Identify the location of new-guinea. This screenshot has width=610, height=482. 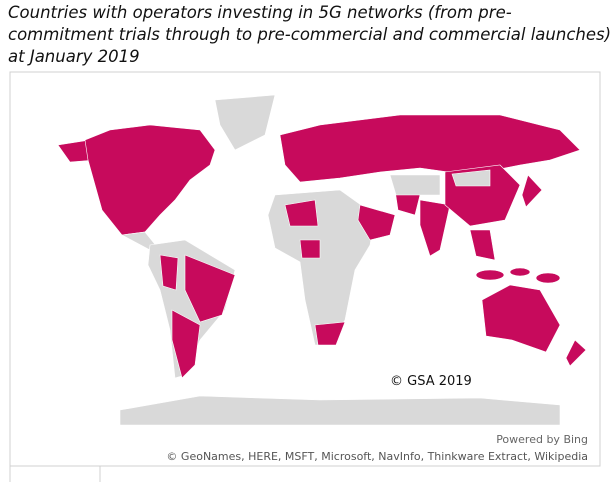
(548, 278).